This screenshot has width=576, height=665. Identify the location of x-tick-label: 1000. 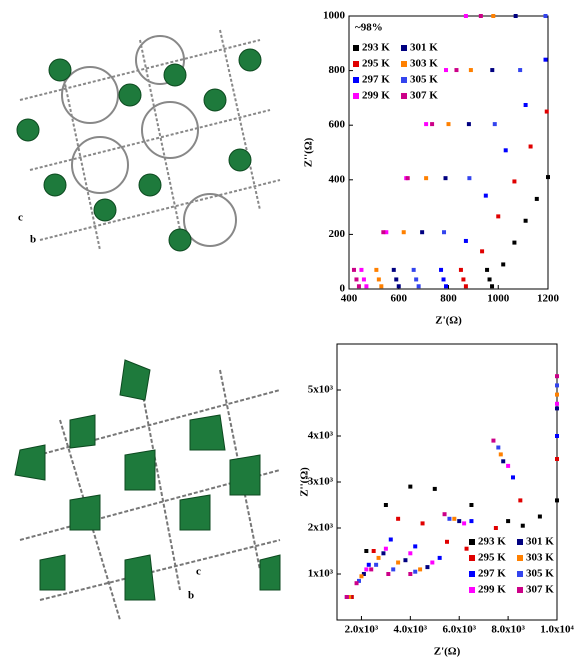
(498, 299).